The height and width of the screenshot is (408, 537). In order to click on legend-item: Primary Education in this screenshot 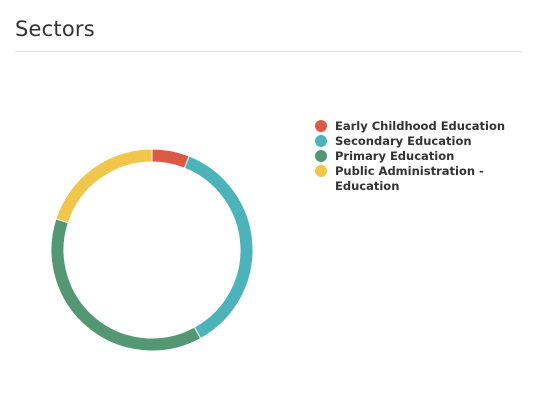, I will do `click(420, 156)`.